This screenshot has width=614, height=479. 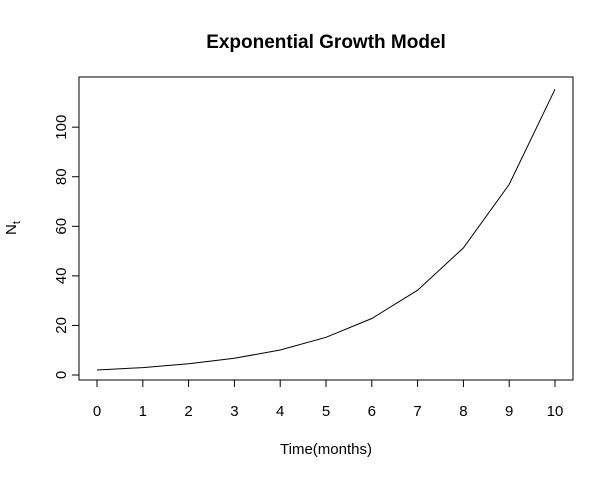 I want to click on y-axis-label-subscript: t, so click(x=17, y=222).